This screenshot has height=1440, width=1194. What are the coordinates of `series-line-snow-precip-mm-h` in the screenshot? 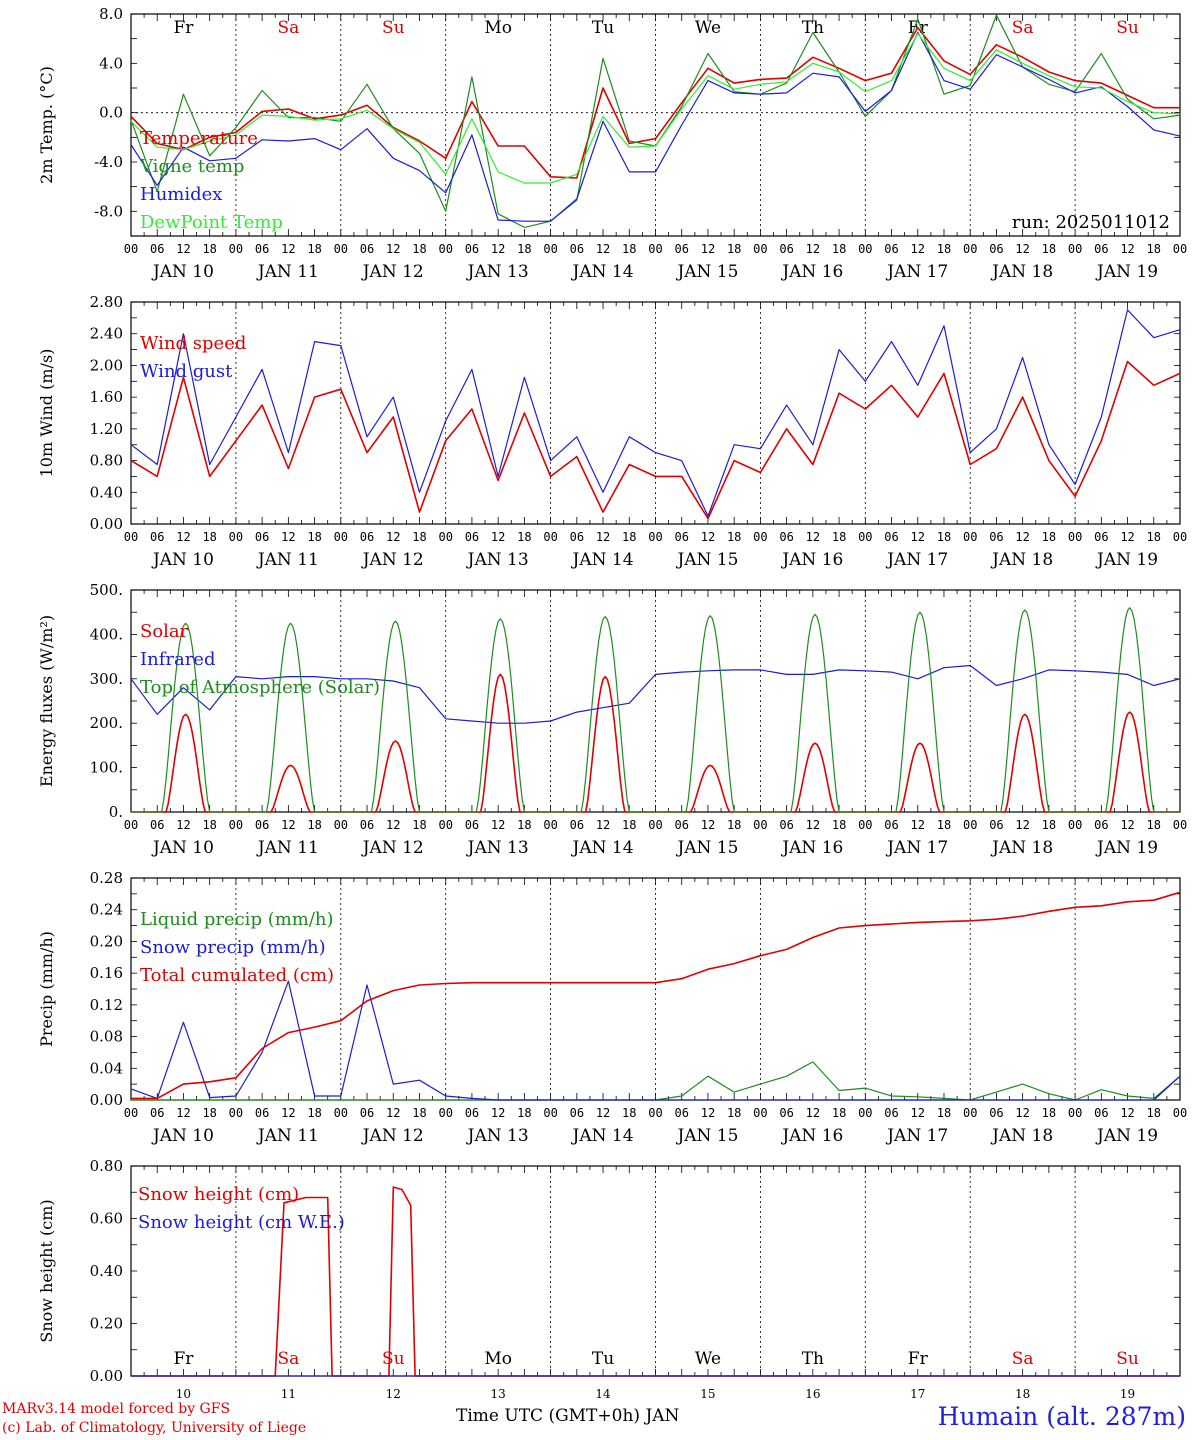 It's located at (655, 1040).